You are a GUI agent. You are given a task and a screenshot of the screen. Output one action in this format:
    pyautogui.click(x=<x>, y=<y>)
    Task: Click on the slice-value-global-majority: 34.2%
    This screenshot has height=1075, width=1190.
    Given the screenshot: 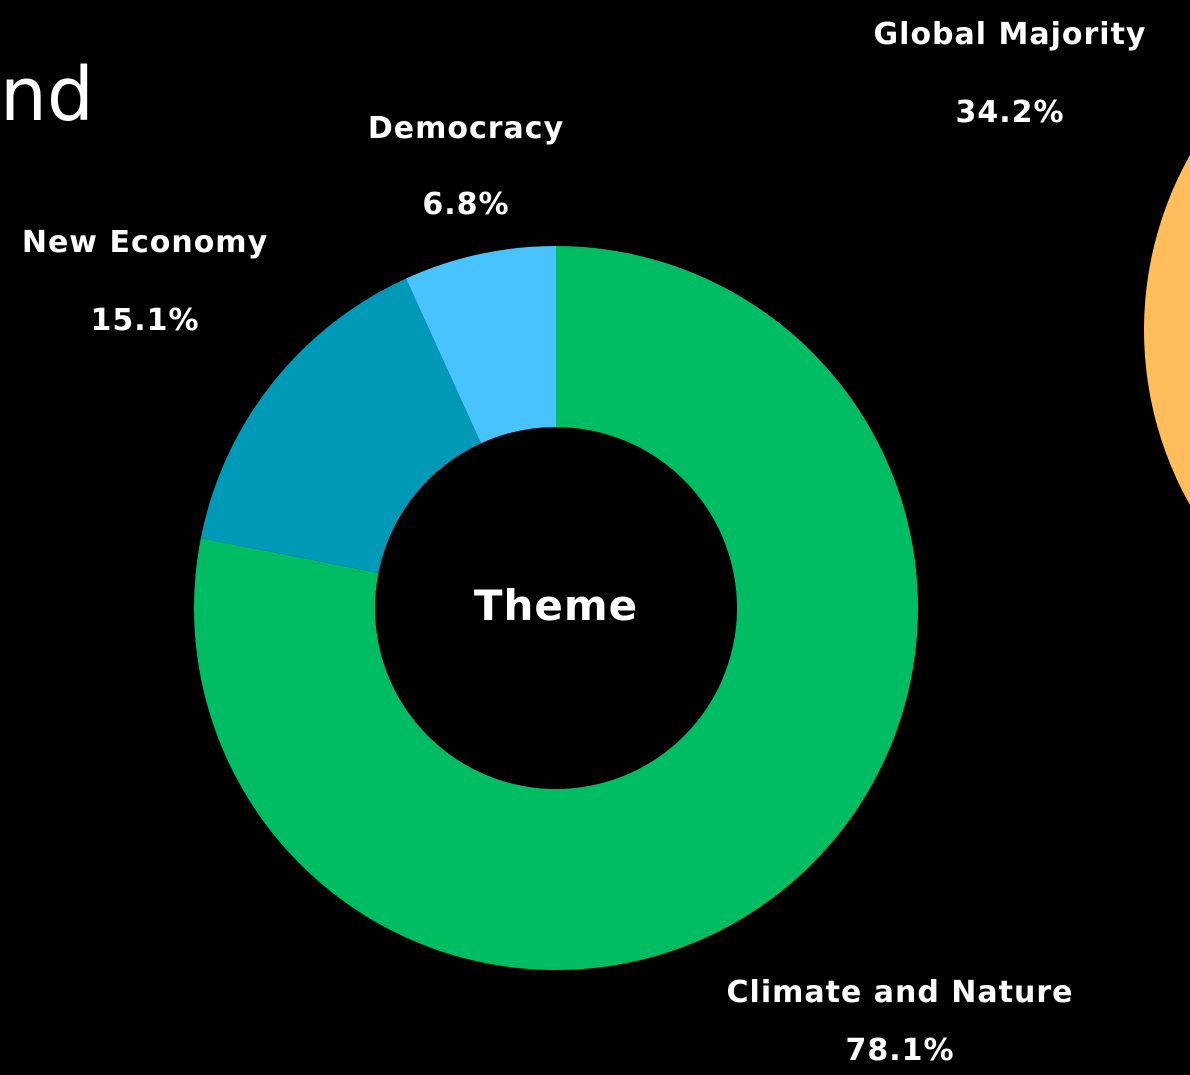 What is the action you would take?
    pyautogui.click(x=1009, y=112)
    